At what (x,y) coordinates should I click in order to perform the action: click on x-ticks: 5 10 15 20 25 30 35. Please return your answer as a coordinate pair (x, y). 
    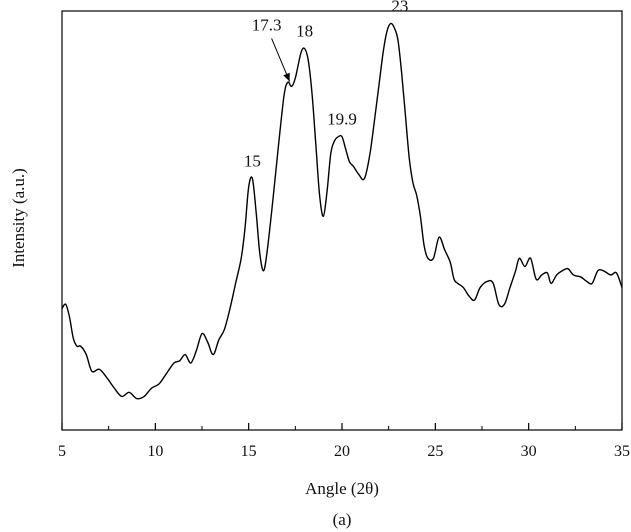
    Looking at the image, I should click on (344, 441).